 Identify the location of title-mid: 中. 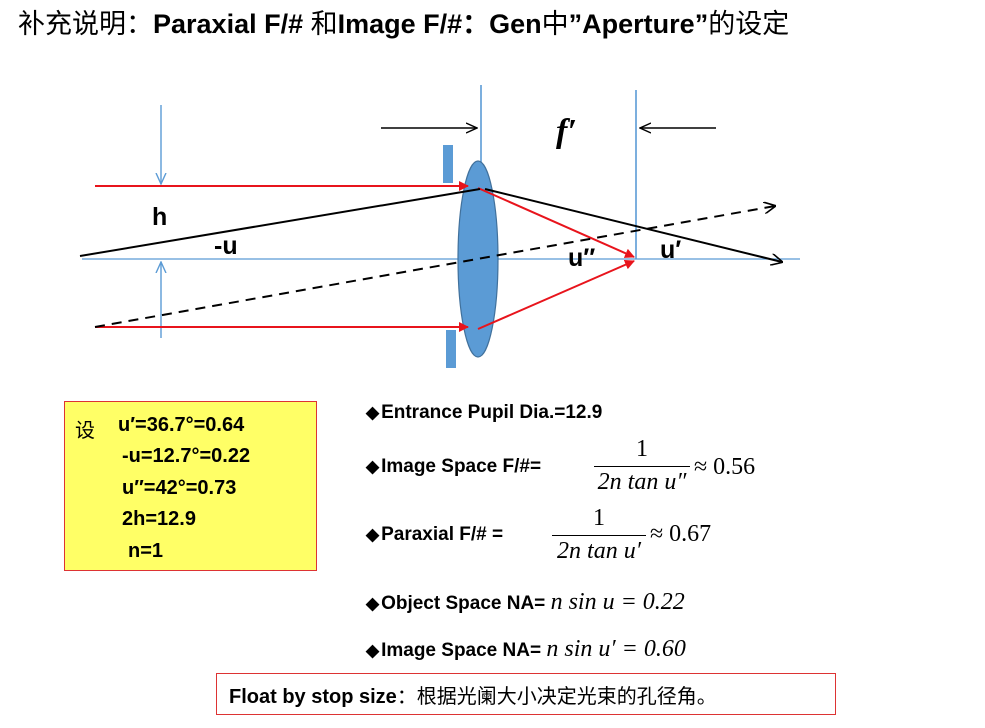
(555, 24).